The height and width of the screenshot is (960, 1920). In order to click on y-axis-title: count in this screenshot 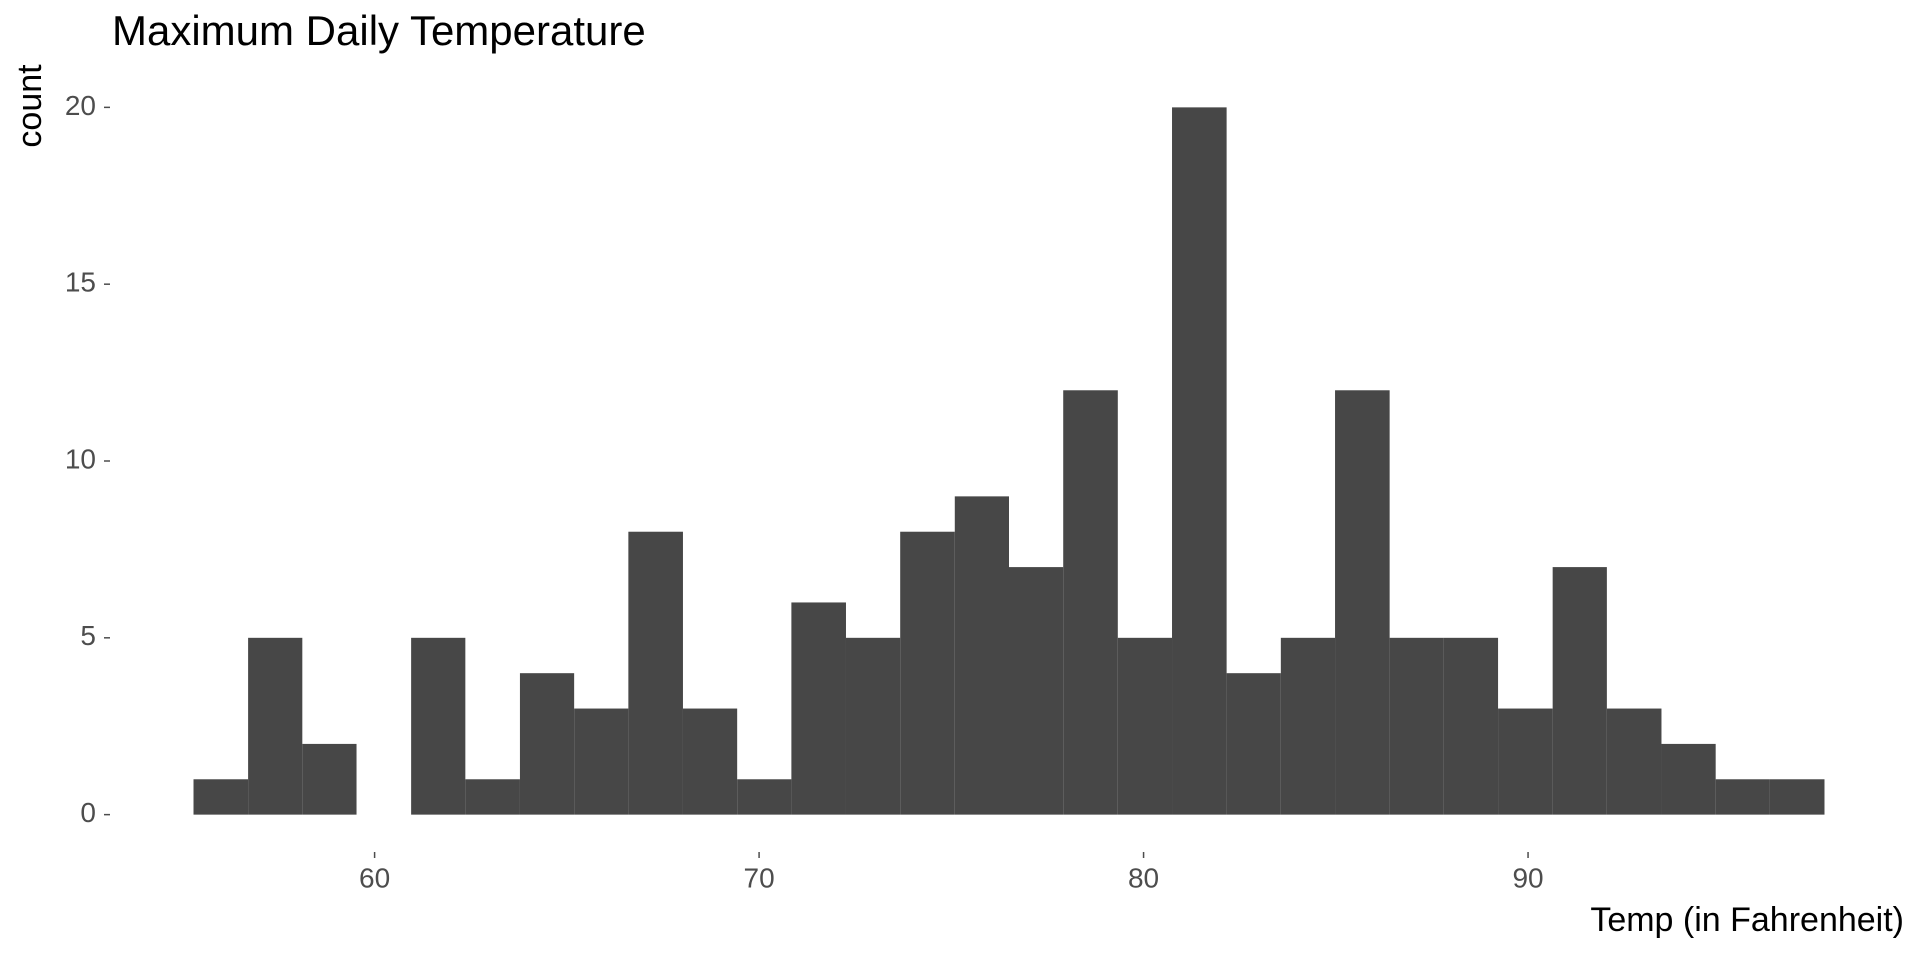, I will do `click(30, 106)`.